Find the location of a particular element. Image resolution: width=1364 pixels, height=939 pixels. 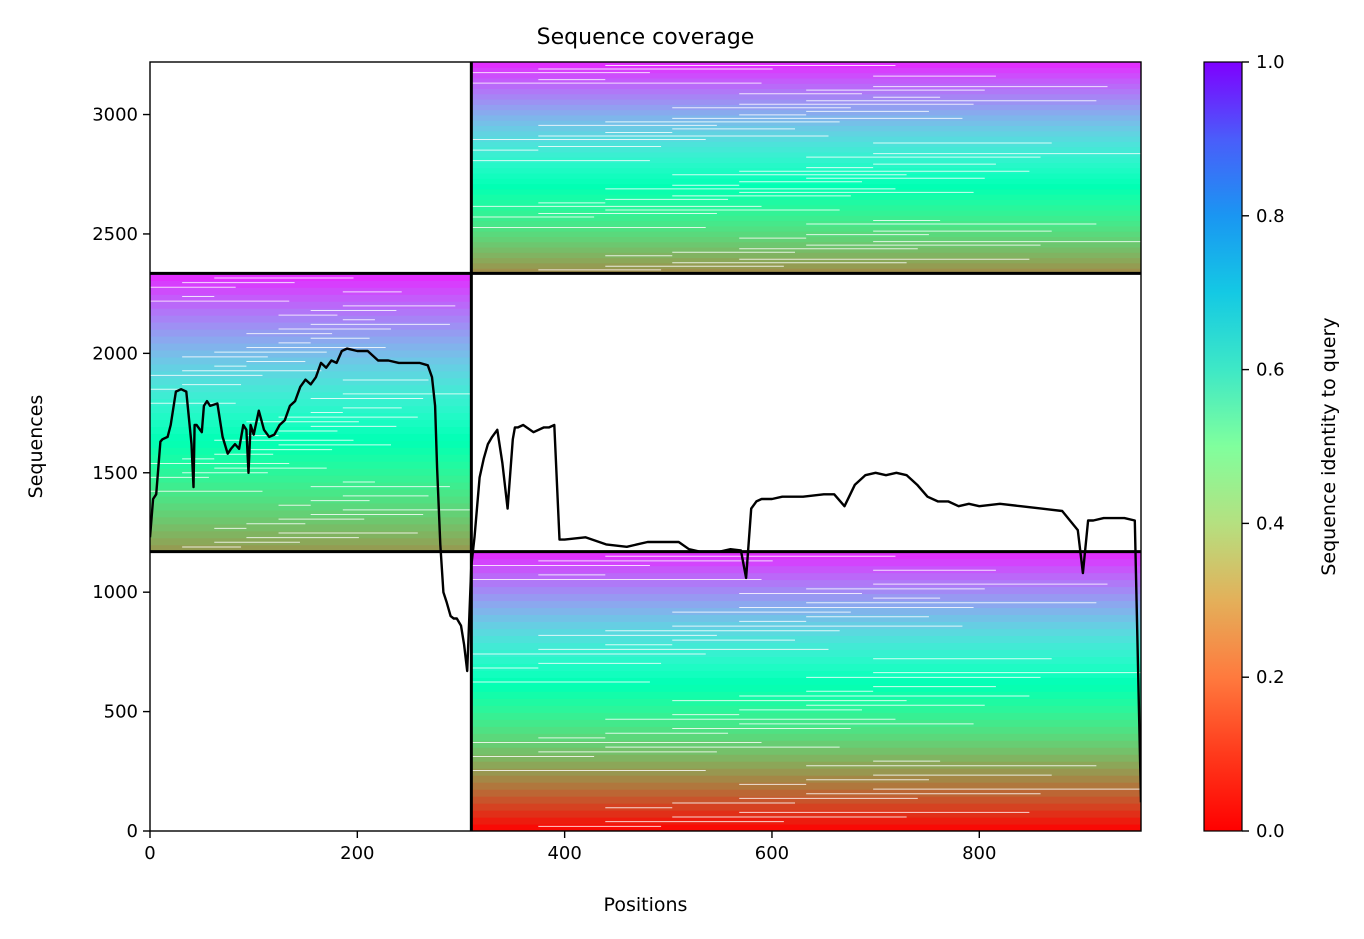

x-tick-label: 200 is located at coordinates (357, 853).